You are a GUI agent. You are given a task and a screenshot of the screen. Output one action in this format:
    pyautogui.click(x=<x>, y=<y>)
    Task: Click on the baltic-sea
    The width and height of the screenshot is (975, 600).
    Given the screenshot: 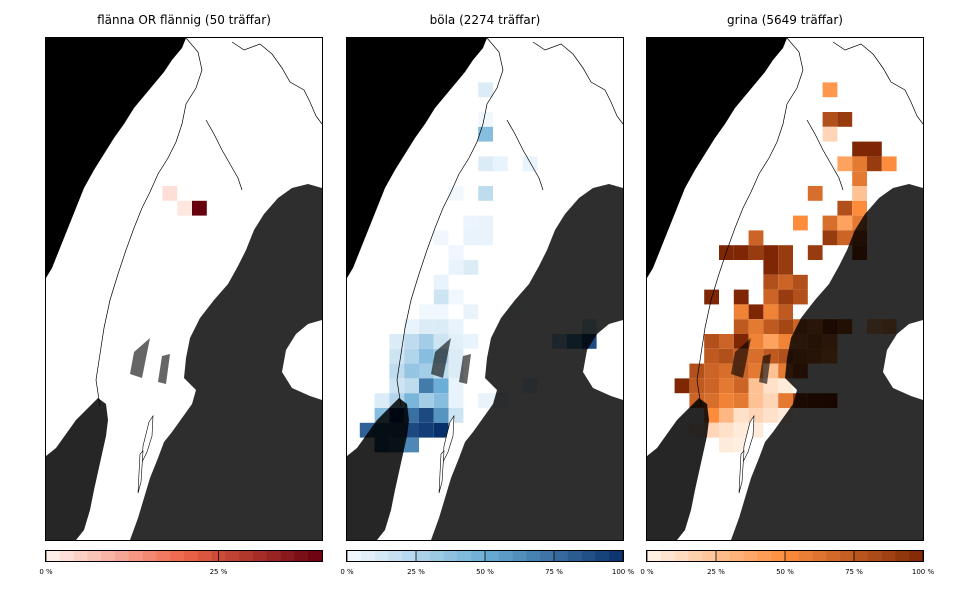 What is the action you would take?
    pyautogui.click(x=827, y=362)
    